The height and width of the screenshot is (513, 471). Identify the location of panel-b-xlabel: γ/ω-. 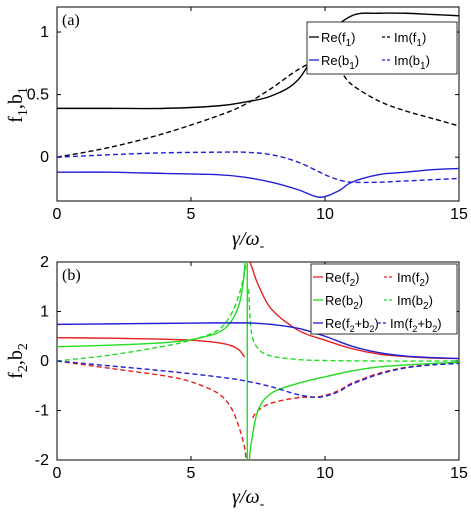
(248, 499).